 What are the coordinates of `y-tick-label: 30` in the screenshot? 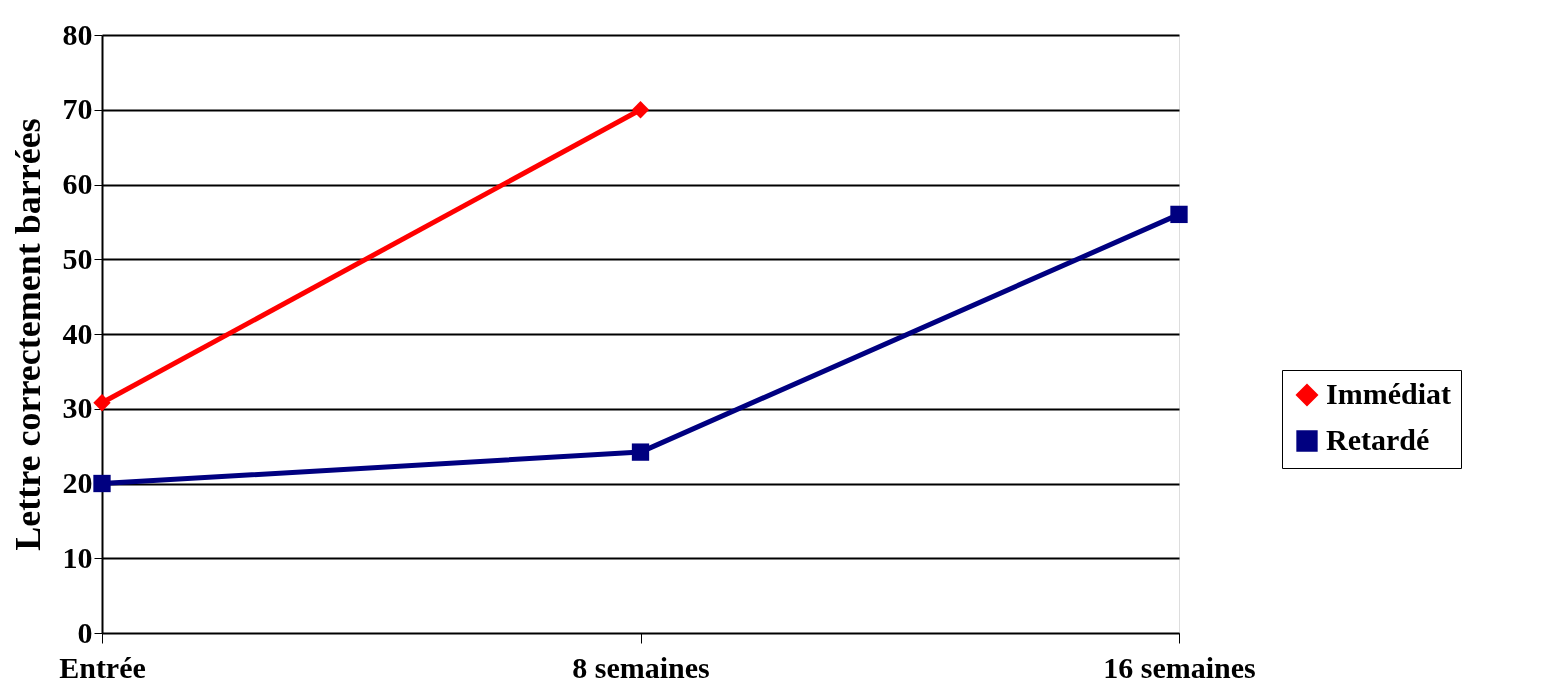 It's located at (77, 408).